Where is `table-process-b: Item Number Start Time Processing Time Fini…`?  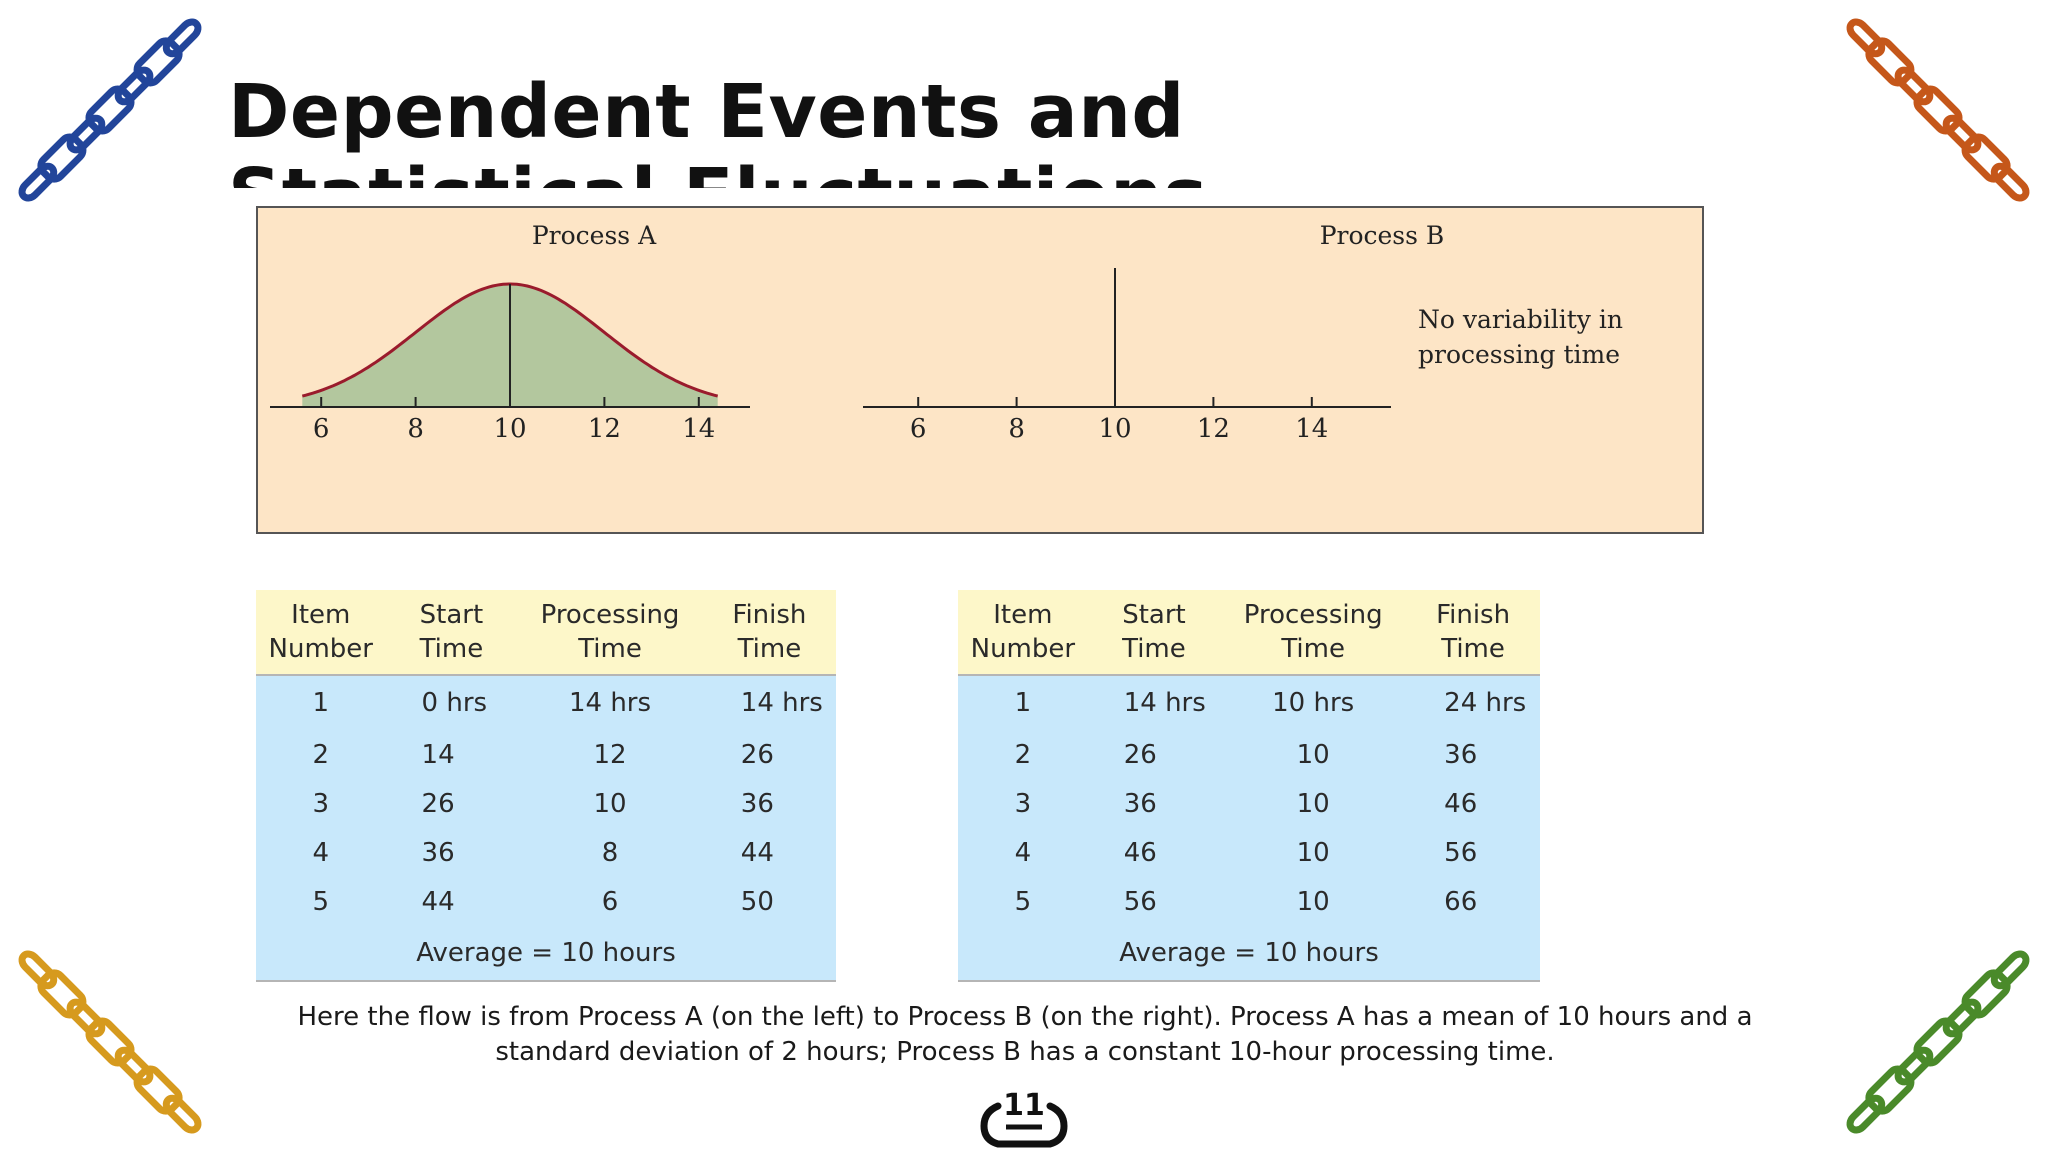
table-process-b: Item Number Start Time Processing Time Fini… is located at coordinates (1249, 786).